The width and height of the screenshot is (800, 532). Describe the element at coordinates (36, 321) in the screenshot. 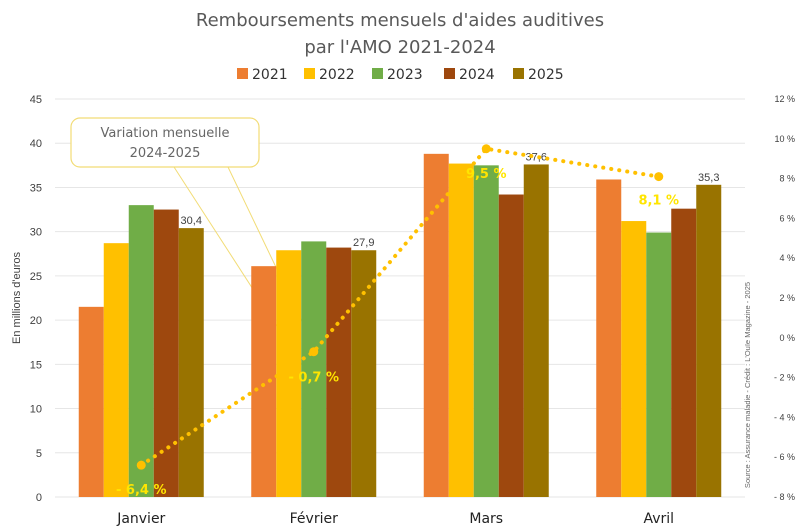

I see `y-tick-label: 20` at that location.